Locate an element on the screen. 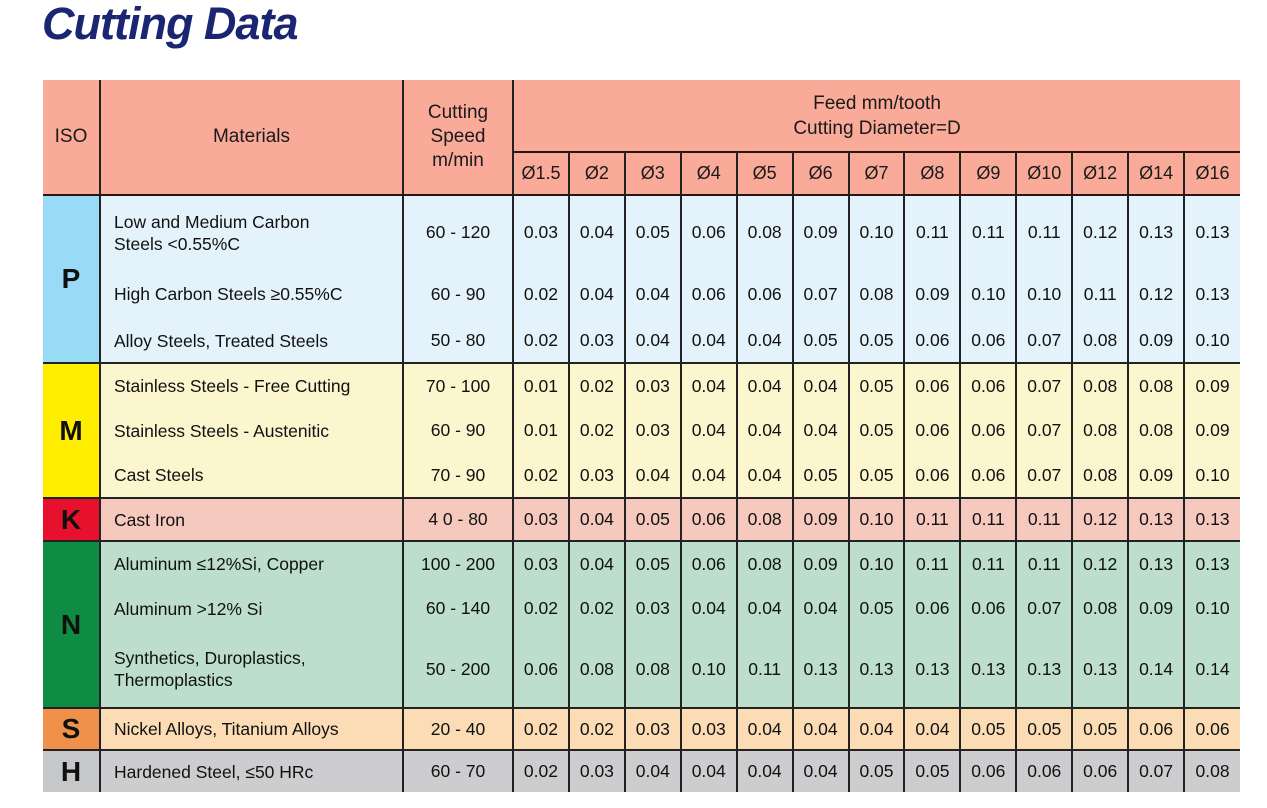 This screenshot has width=1267, height=808. cutting-speed-cell: 70 - 90 is located at coordinates (457, 475).